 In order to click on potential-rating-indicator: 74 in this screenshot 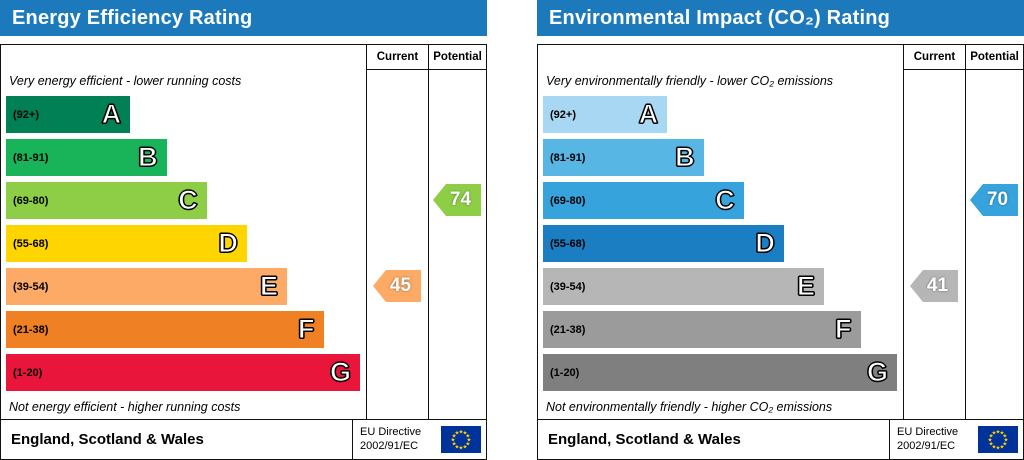, I will do `click(457, 200)`.